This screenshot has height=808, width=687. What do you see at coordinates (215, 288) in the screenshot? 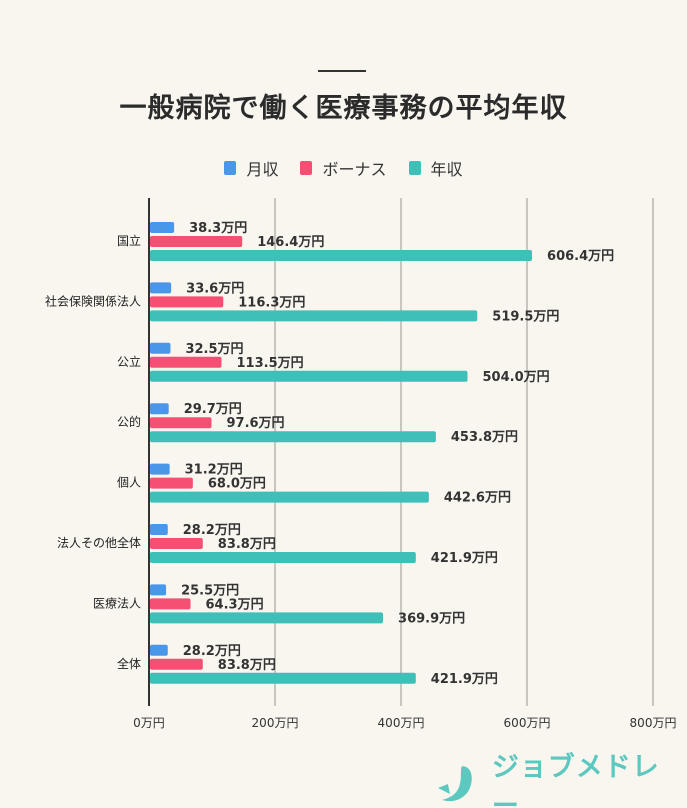
I see `data-label: 33.6万円` at bounding box center [215, 288].